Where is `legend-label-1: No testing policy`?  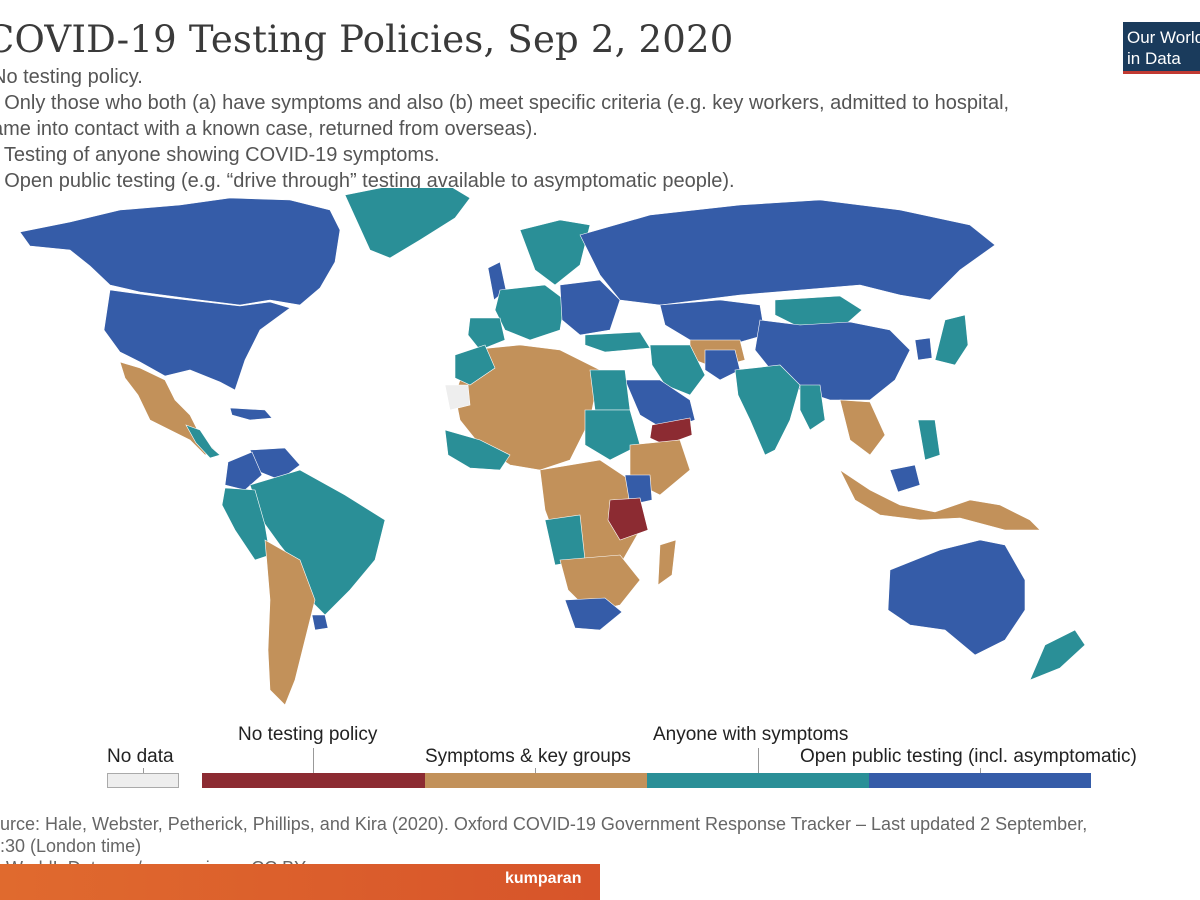 legend-label-1: No testing policy is located at coordinates (308, 734).